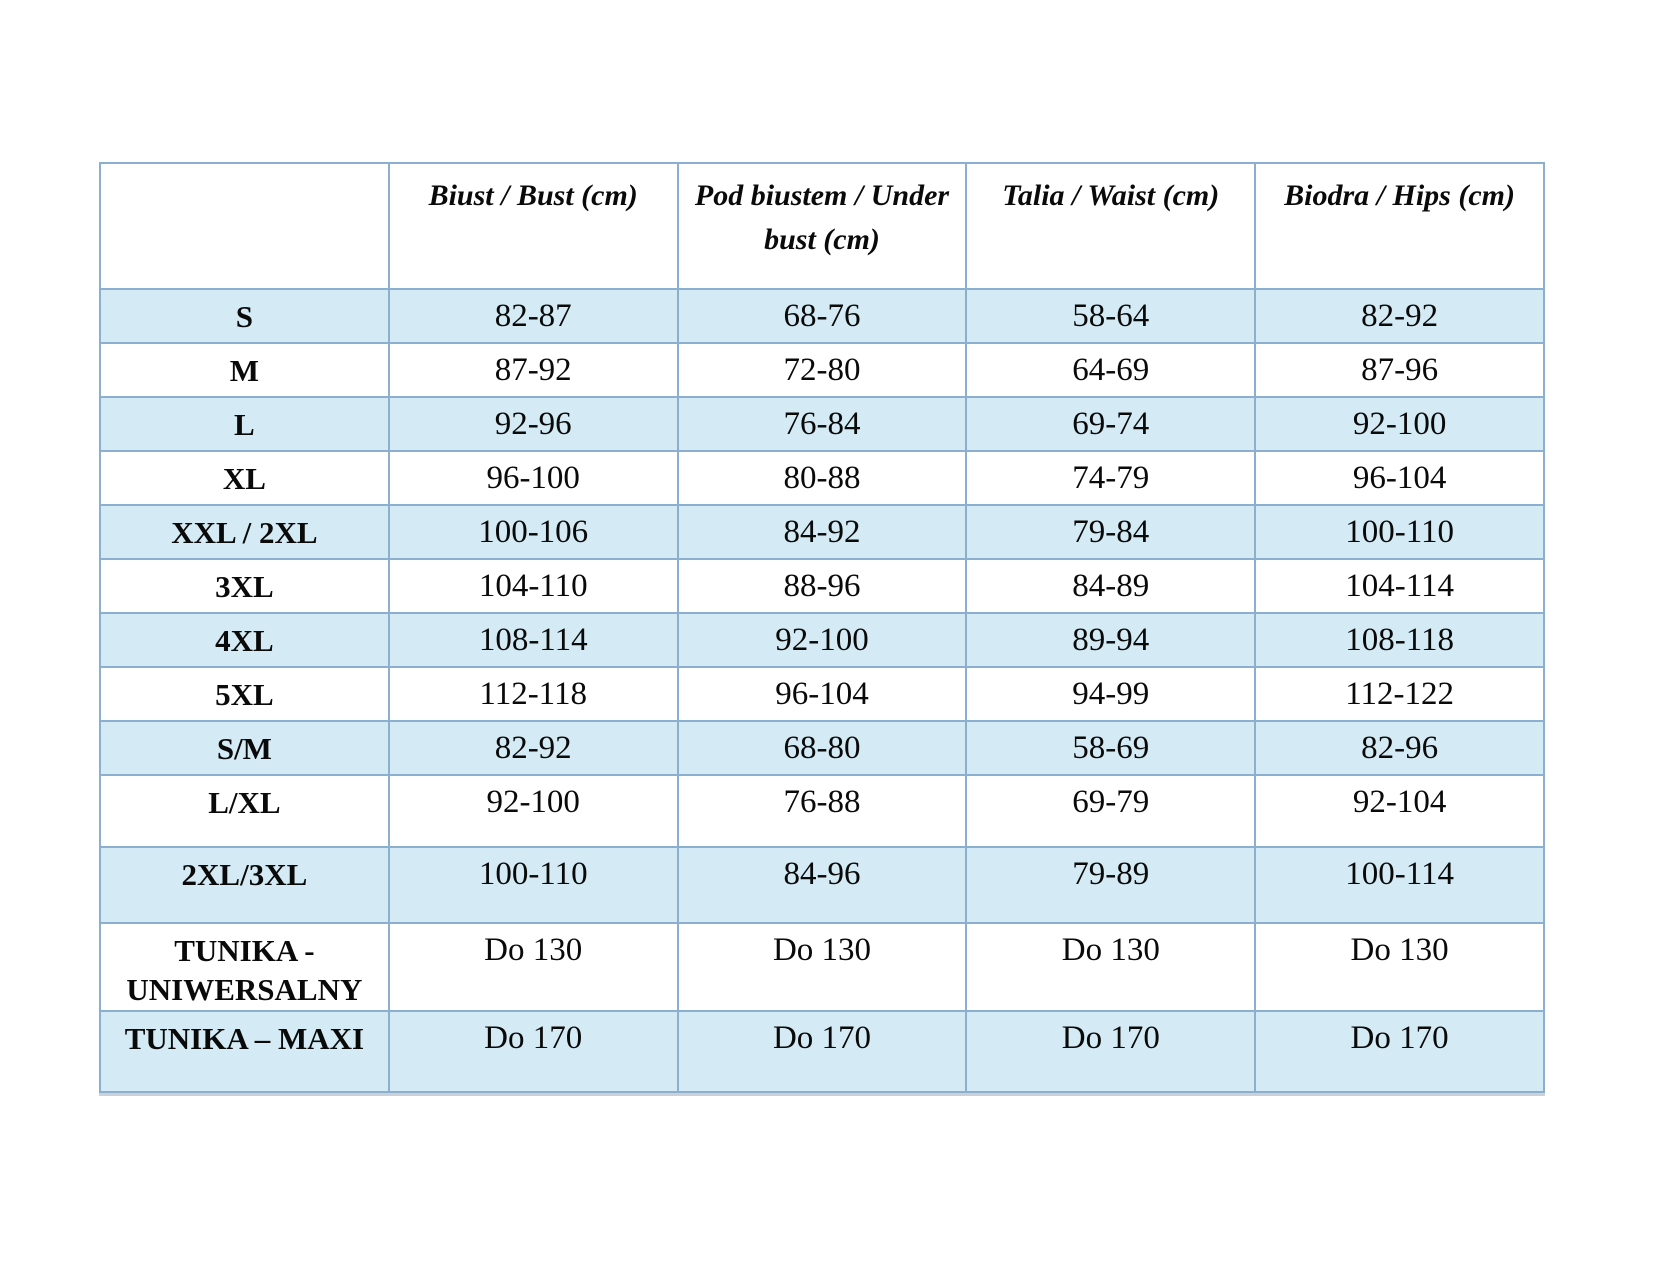 The width and height of the screenshot is (1654, 1270). Describe the element at coordinates (1111, 370) in the screenshot. I see `measurement-cell: 64-69` at that location.